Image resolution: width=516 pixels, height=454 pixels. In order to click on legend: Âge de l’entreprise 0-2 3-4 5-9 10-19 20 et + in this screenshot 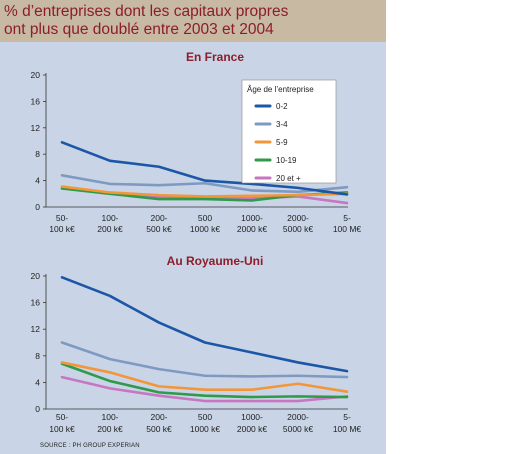, I will do `click(289, 131)`.